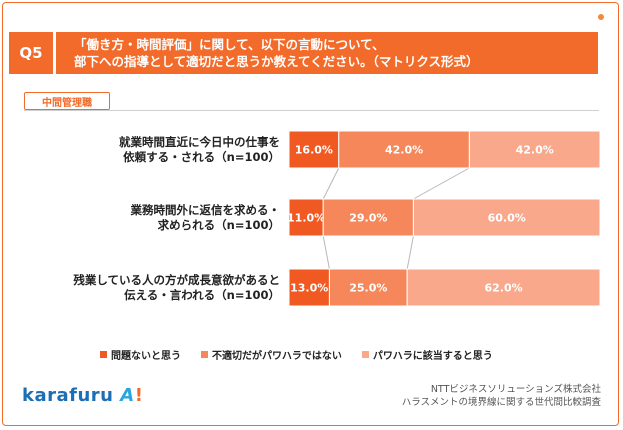  I want to click on category-label: 就業時間直近に今日中の仕事を 依頼する・される（n=100）, so click(155, 150).